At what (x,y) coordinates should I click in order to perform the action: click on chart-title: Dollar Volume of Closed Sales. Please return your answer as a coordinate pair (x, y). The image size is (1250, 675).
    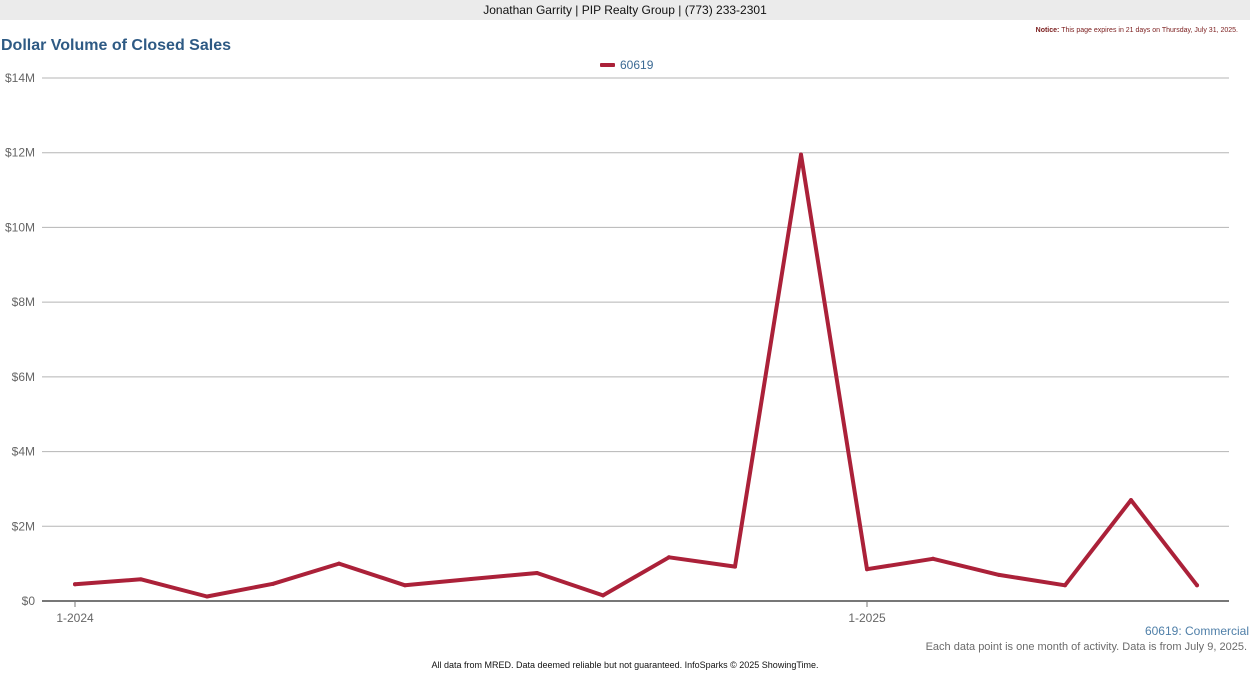
    Looking at the image, I should click on (116, 45).